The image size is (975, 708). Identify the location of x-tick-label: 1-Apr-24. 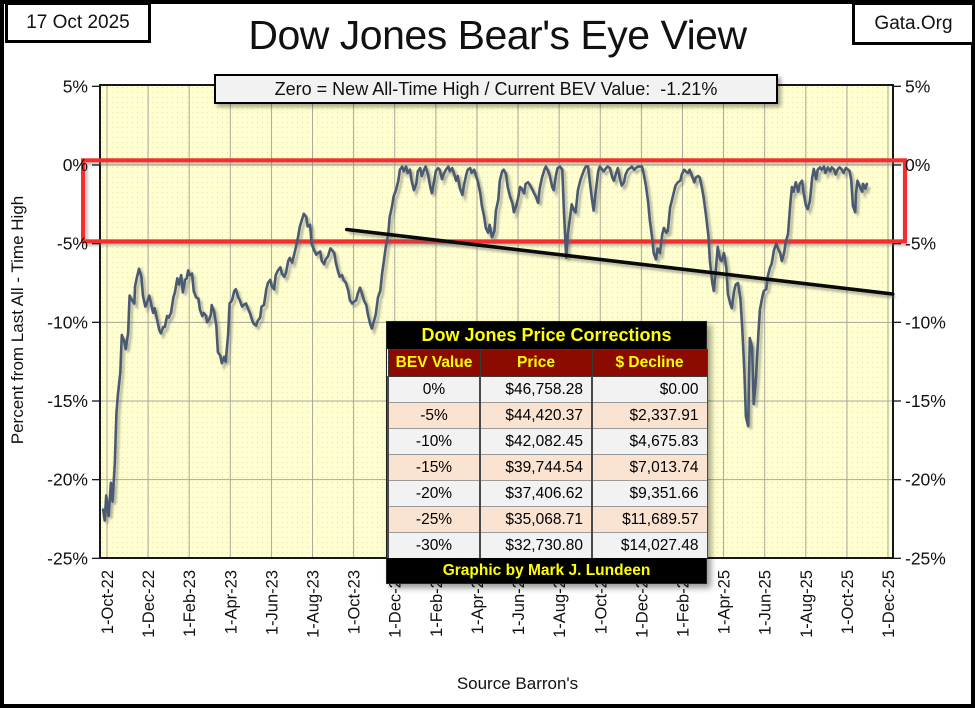
(478, 602).